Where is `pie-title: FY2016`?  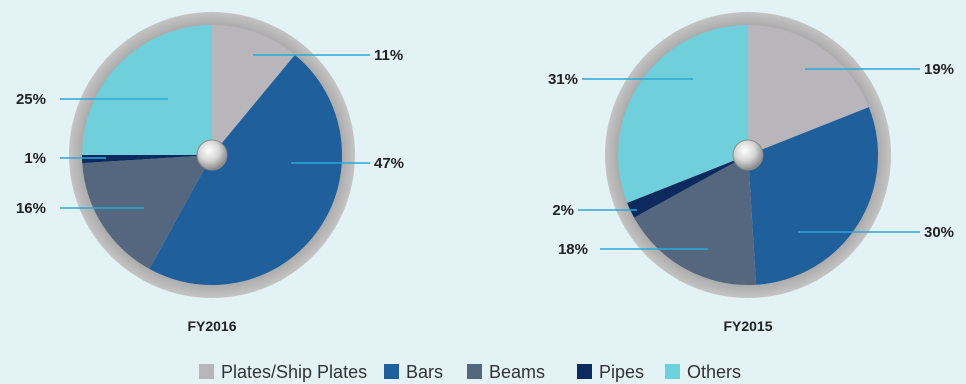 pie-title: FY2016 is located at coordinates (211, 326).